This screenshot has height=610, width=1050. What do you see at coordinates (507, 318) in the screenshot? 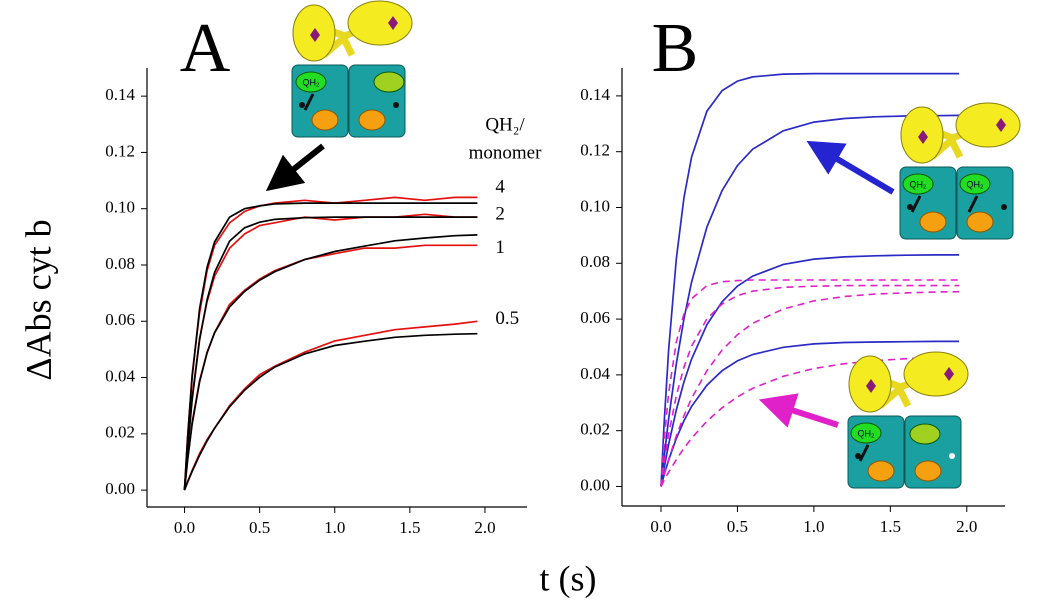
I see `curve-label: 0.5` at bounding box center [507, 318].